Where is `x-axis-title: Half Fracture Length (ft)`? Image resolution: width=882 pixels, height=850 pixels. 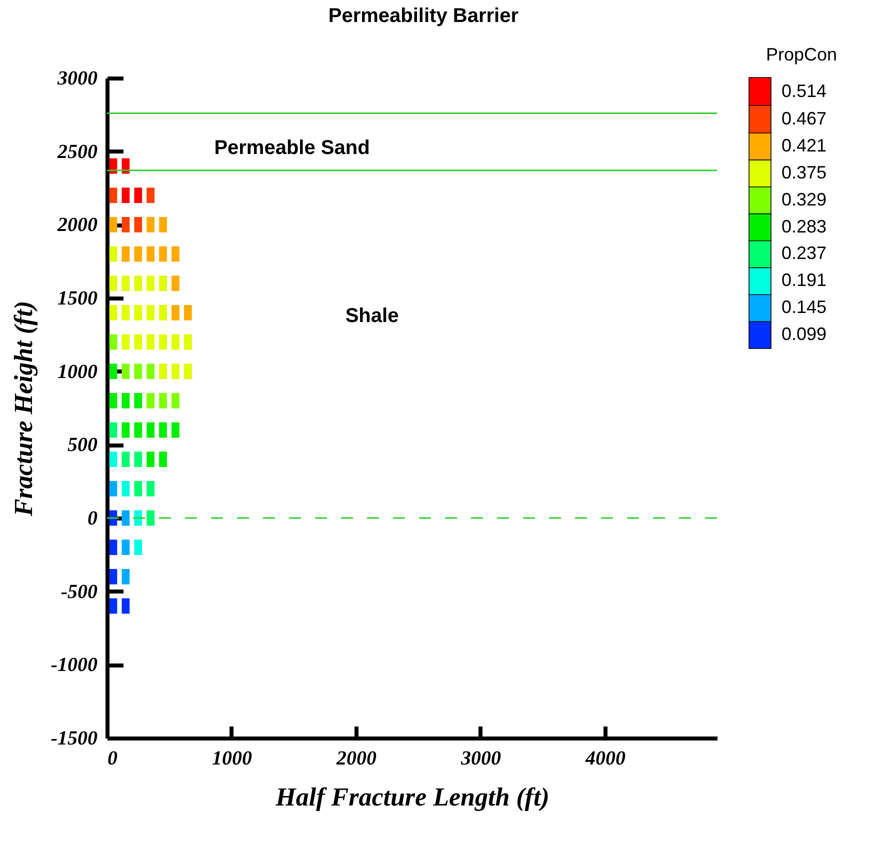
x-axis-title: Half Fracture Length (ft) is located at coordinates (412, 797).